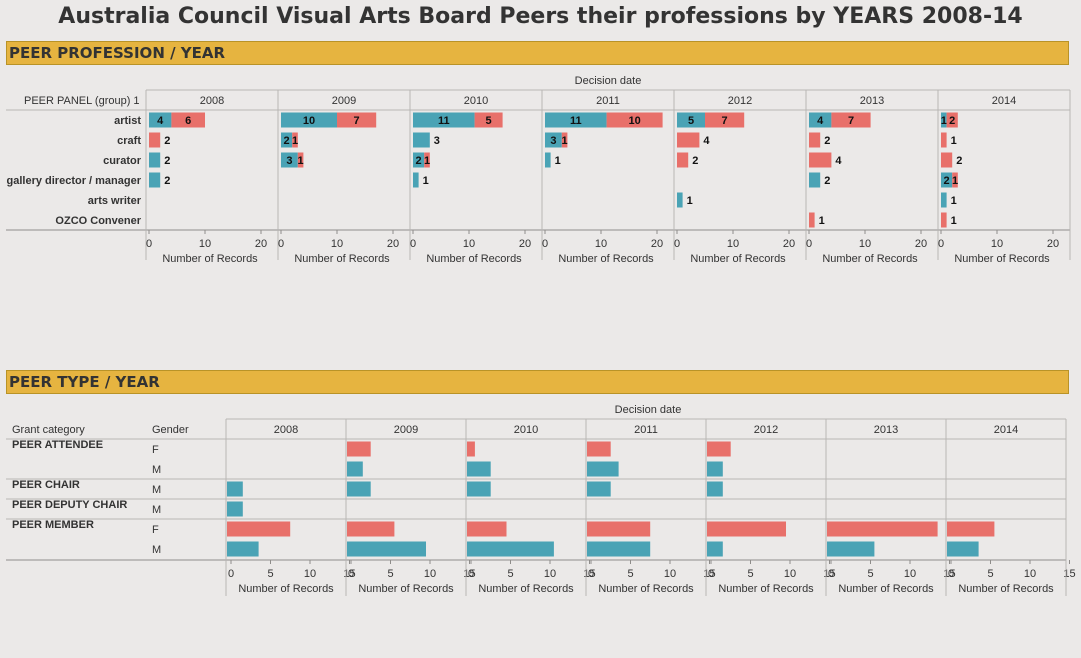  What do you see at coordinates (57, 445) in the screenshot?
I see `category-label: PEER ATTENDEE` at bounding box center [57, 445].